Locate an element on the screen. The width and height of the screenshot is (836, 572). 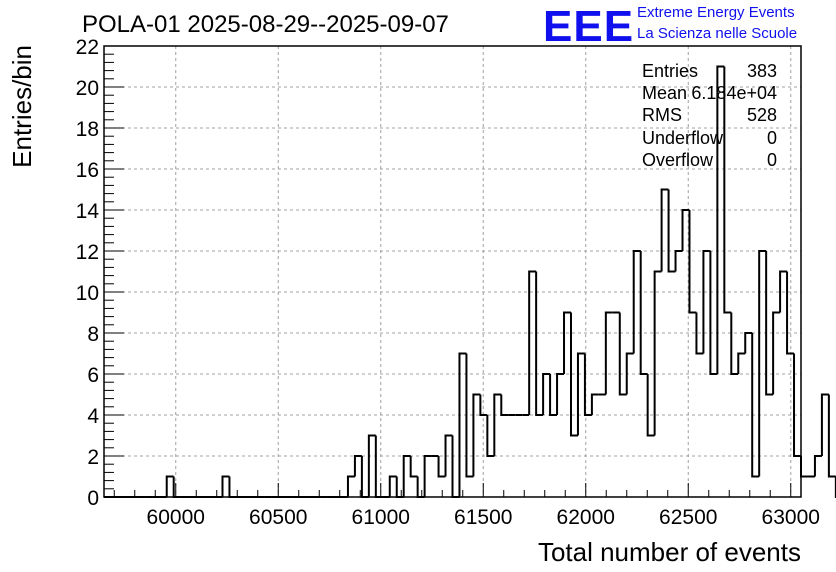
x-tick-label: 61500 is located at coordinates (483, 517).